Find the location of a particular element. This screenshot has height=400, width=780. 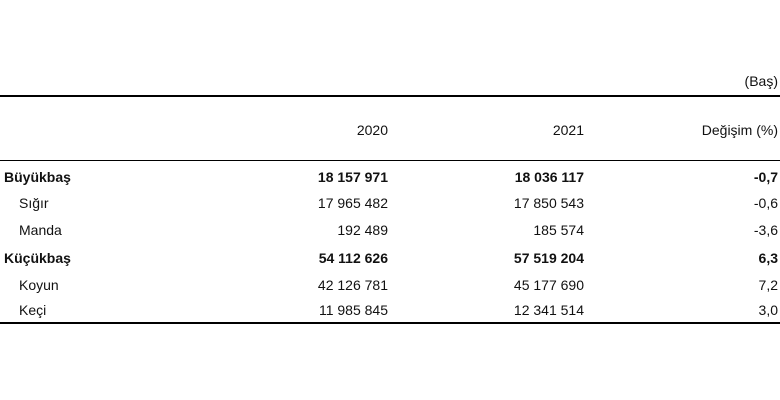

table-top-rule is located at coordinates (390, 96).